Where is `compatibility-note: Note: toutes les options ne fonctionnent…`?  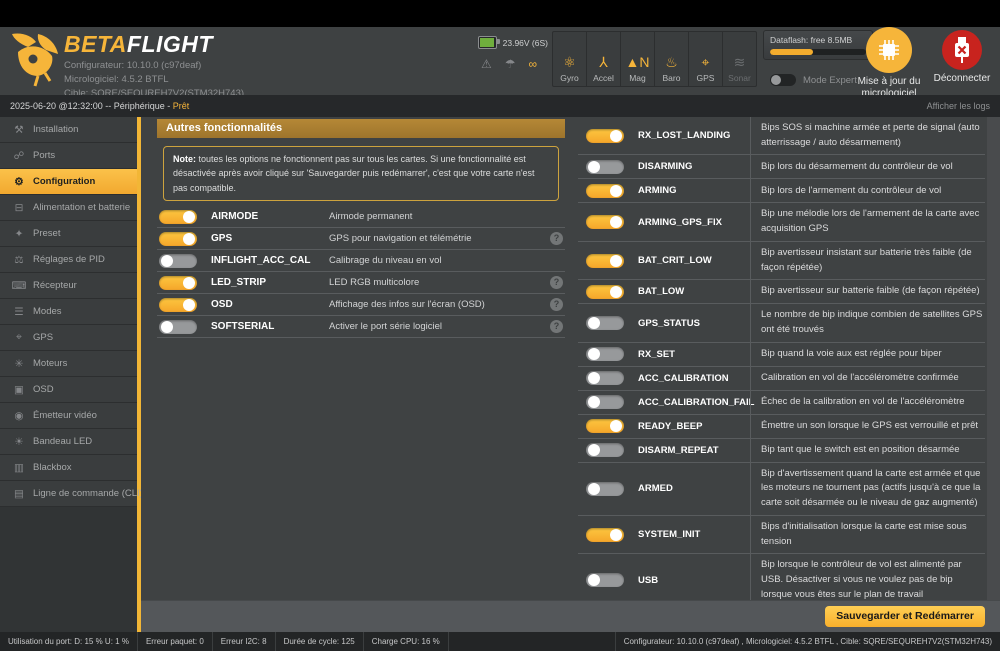
compatibility-note: Note: toutes les options ne fonctionnent… is located at coordinates (361, 174).